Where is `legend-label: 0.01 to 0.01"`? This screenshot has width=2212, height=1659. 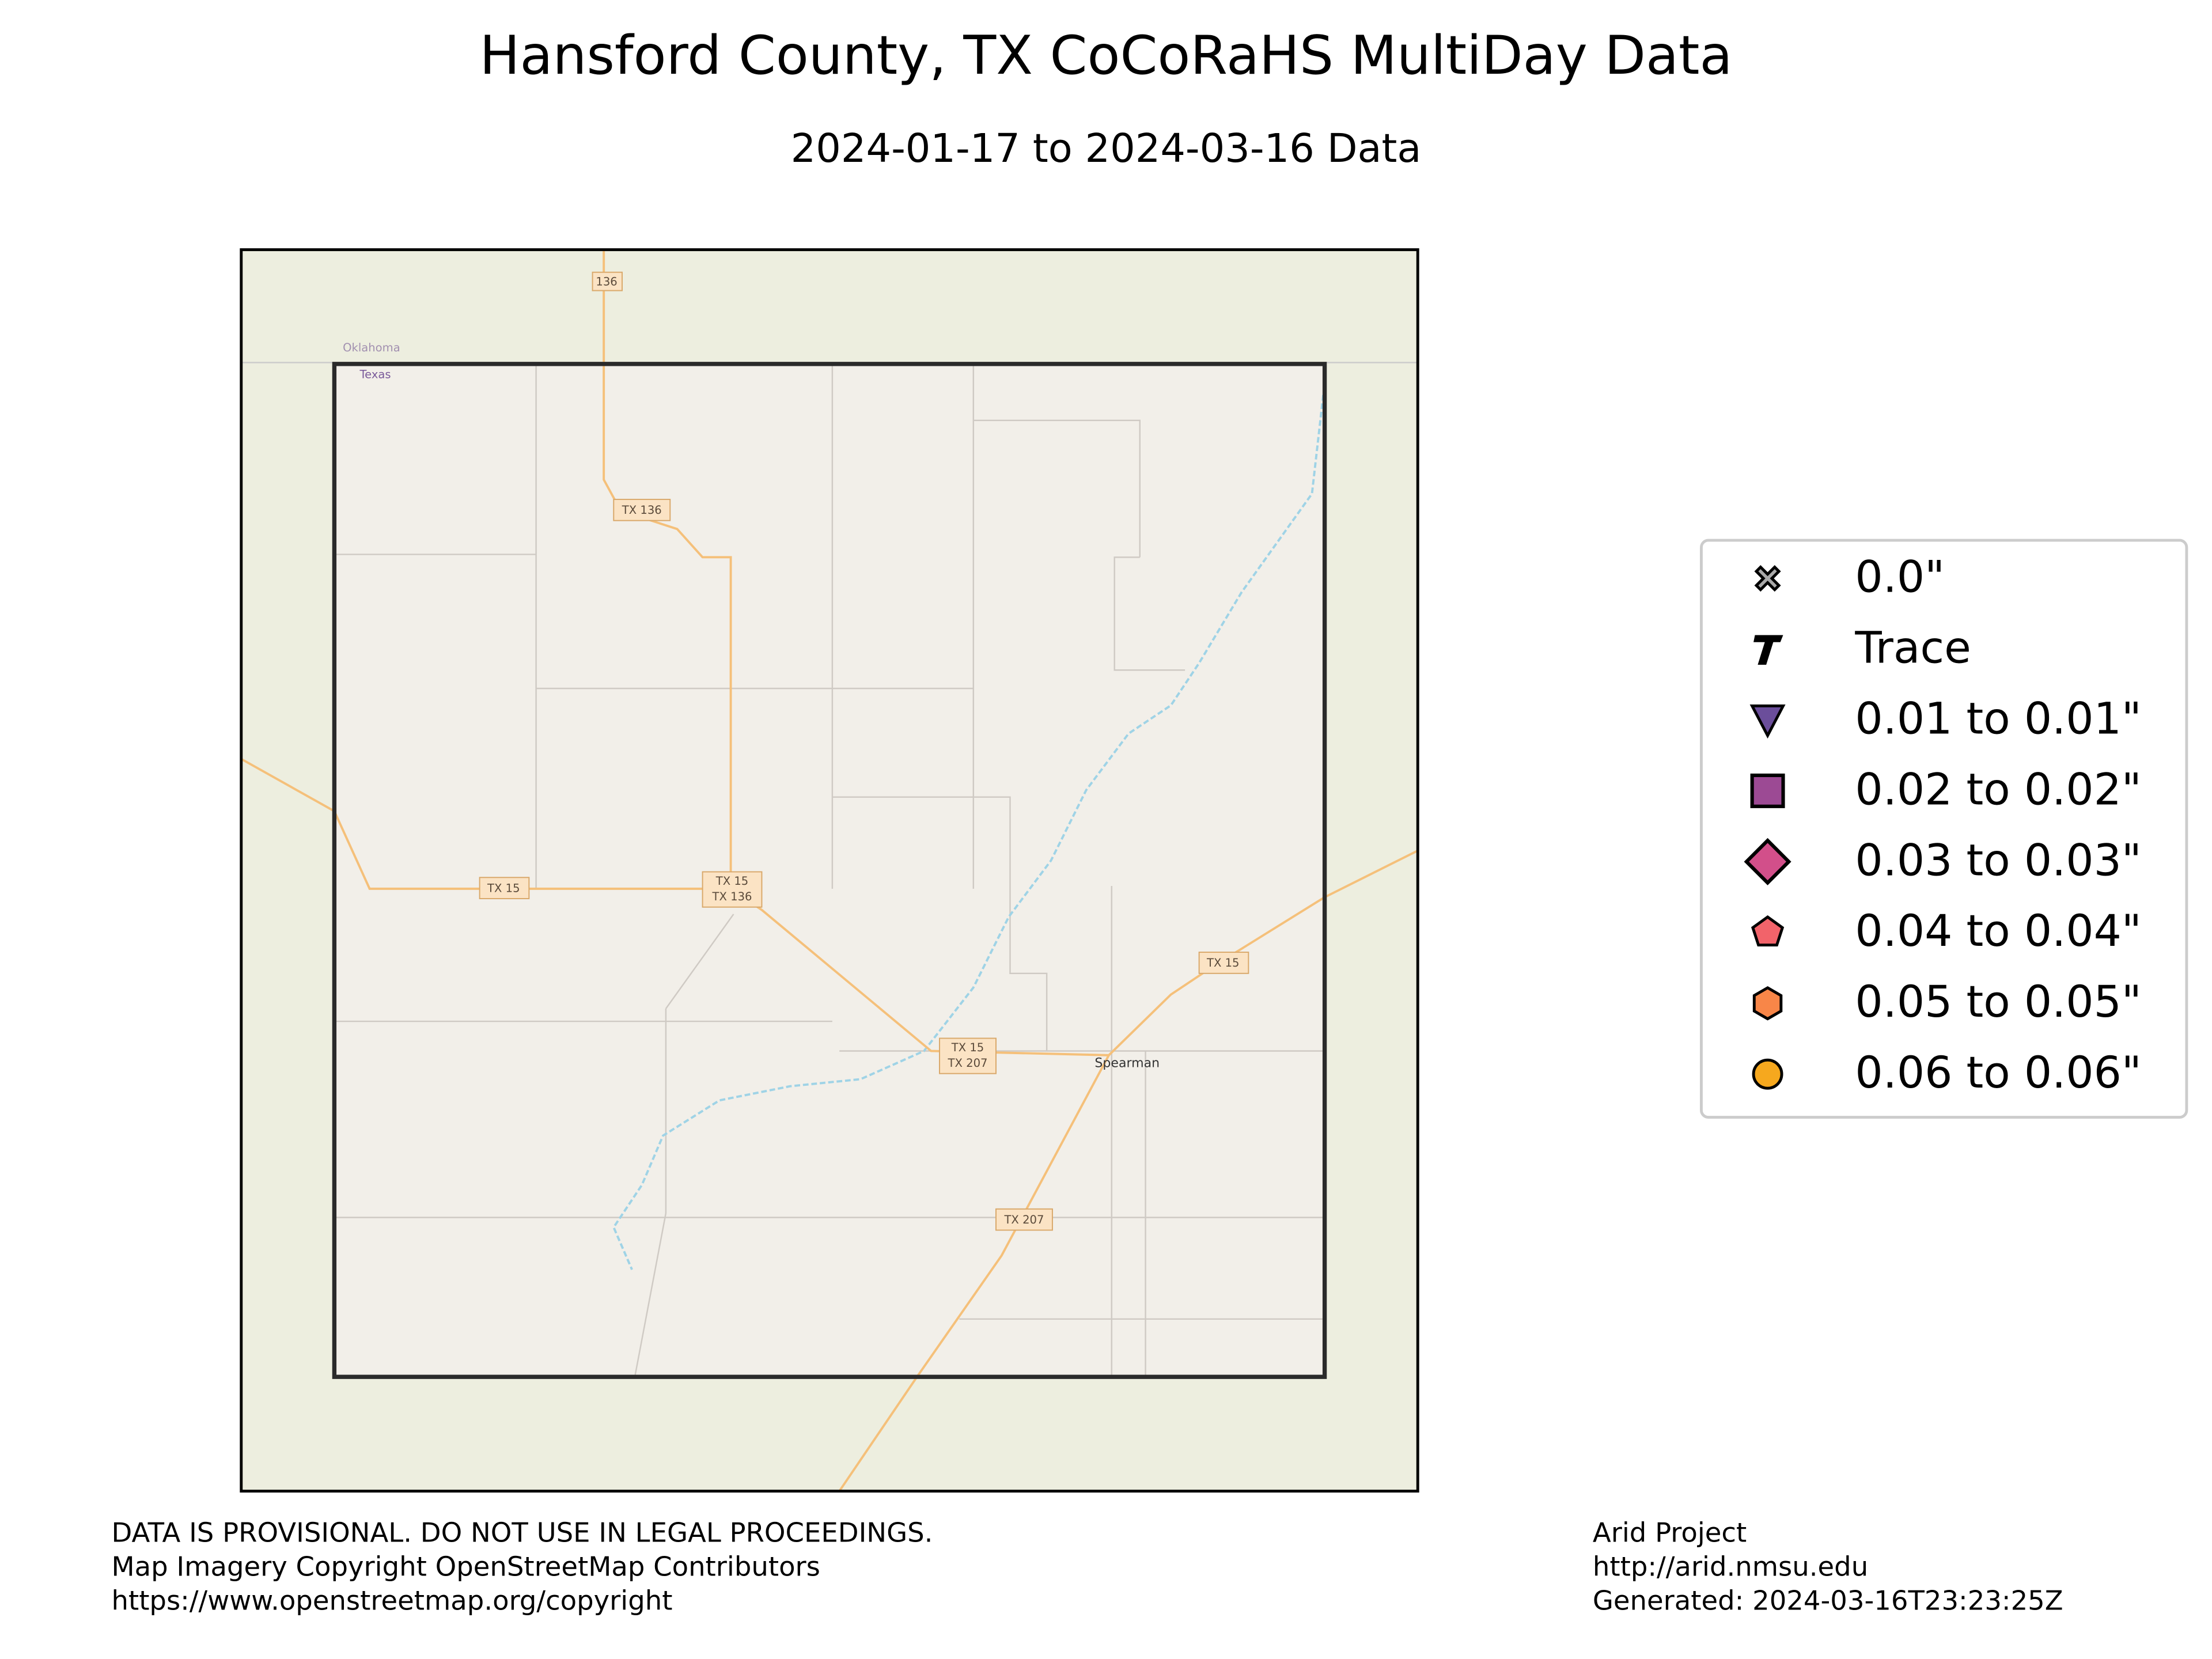 legend-label: 0.01 to 0.01" is located at coordinates (1998, 718).